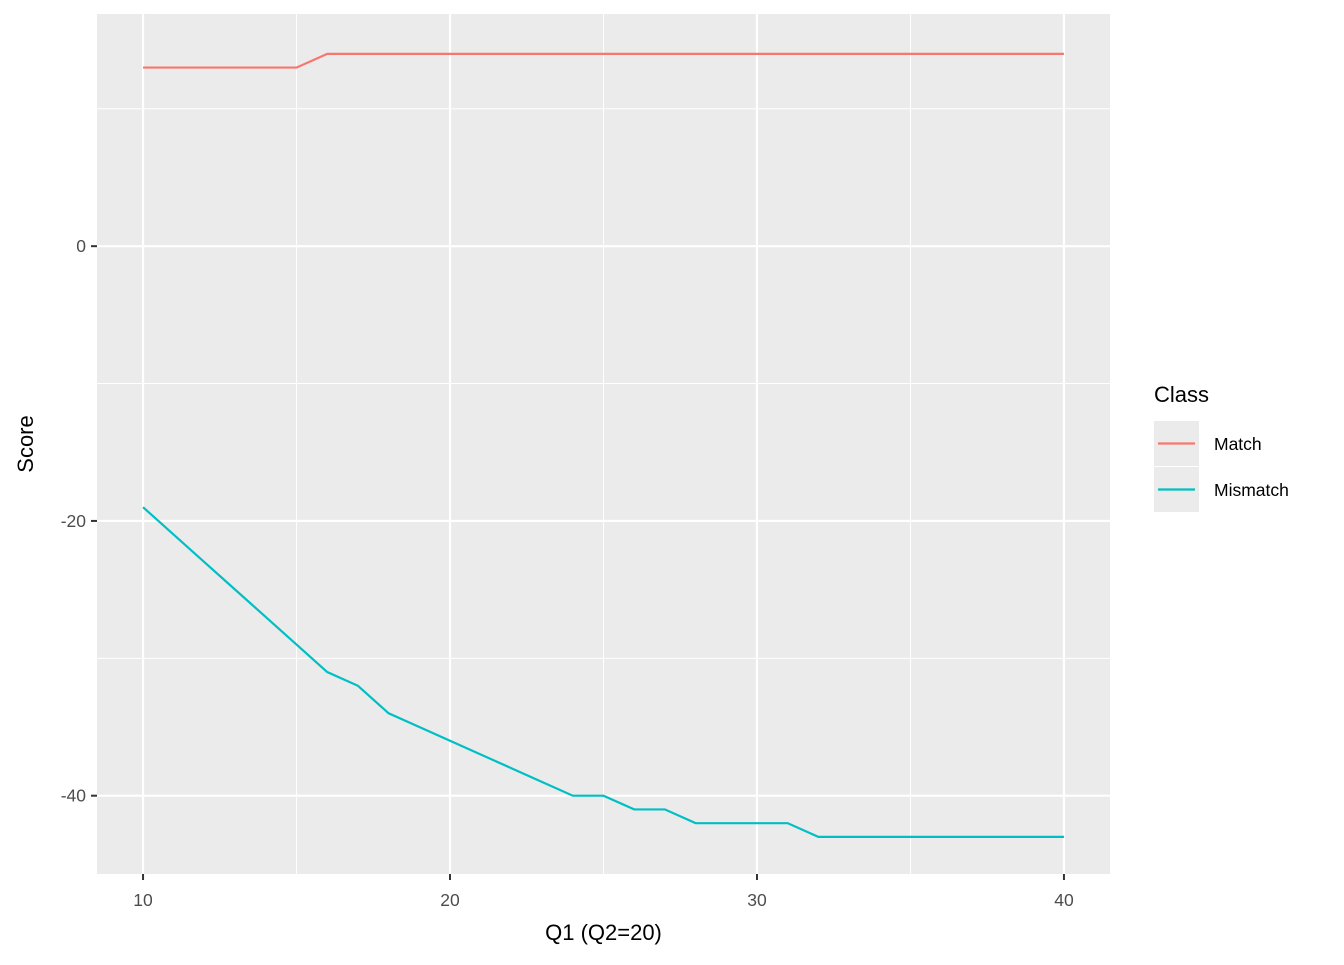  Describe the element at coordinates (757, 900) in the screenshot. I see `x-tick-label: 30` at that location.